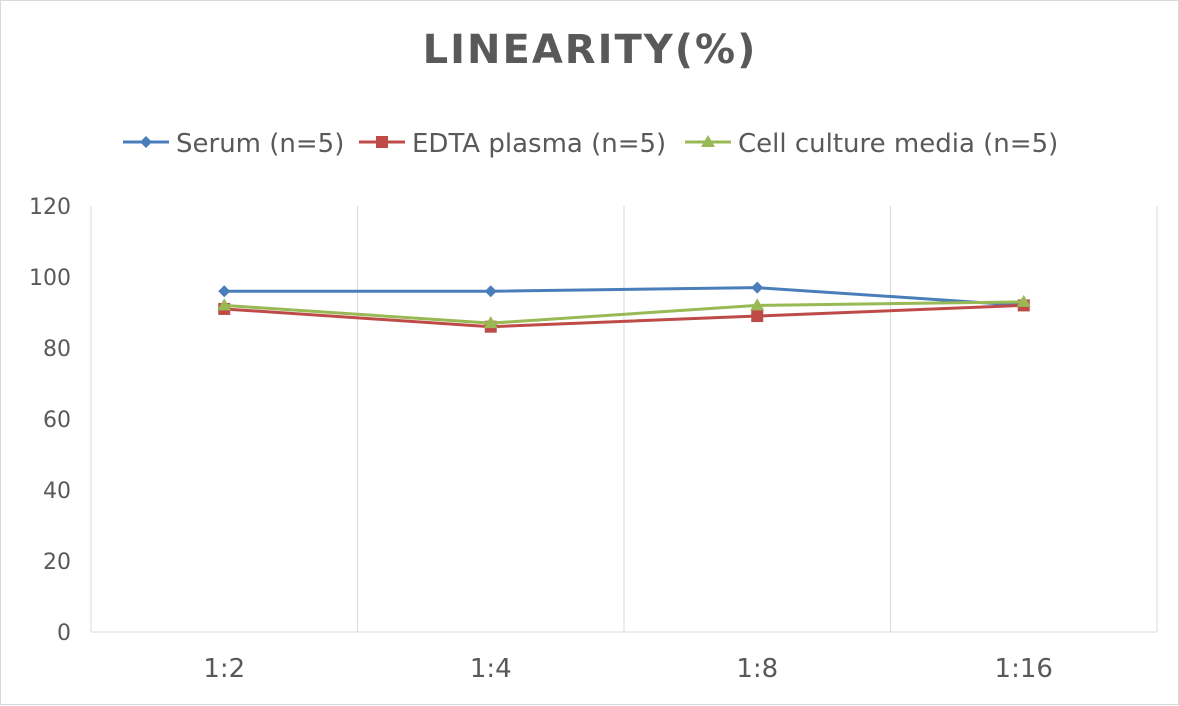 This screenshot has width=1179, height=706. Describe the element at coordinates (539, 144) in the screenshot. I see `legend-label: EDTA plasma (n=5)` at that location.